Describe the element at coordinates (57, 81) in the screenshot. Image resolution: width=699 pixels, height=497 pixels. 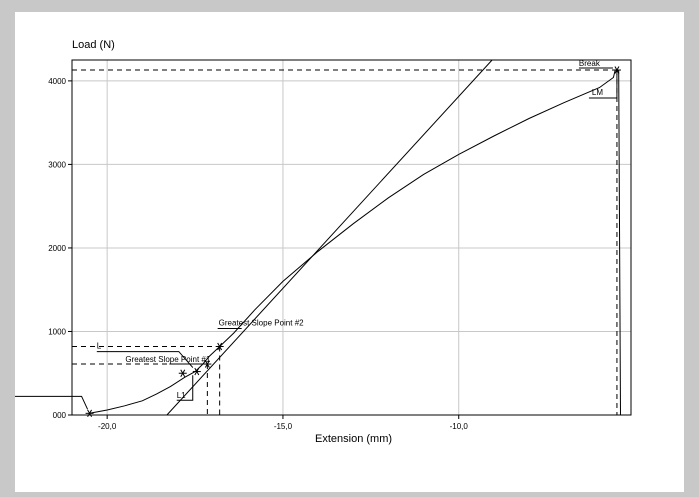
I see `y-tick-label-4: 4000` at that location.